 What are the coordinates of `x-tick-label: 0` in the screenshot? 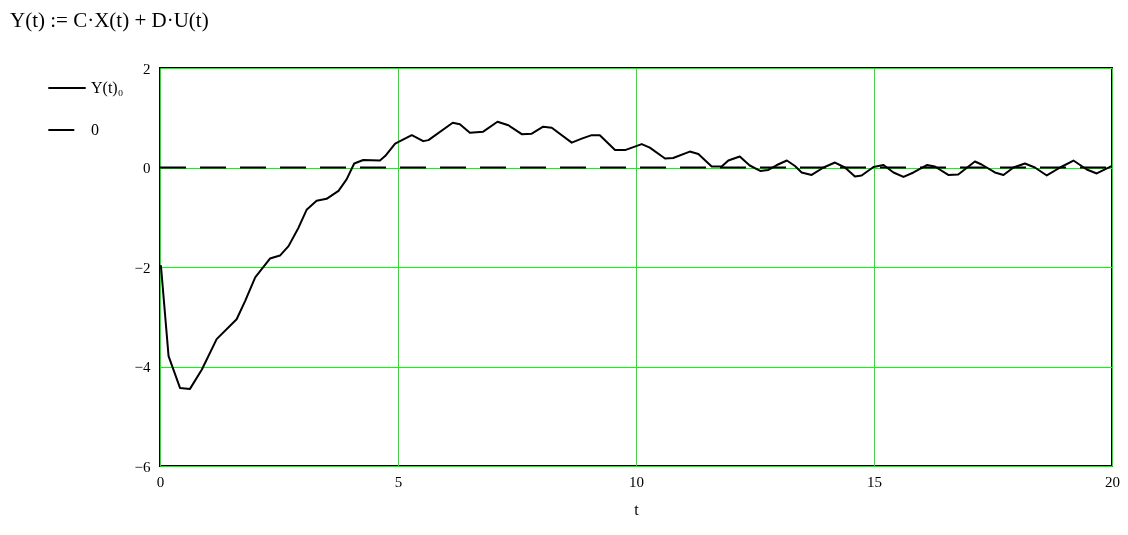 It's located at (160, 481).